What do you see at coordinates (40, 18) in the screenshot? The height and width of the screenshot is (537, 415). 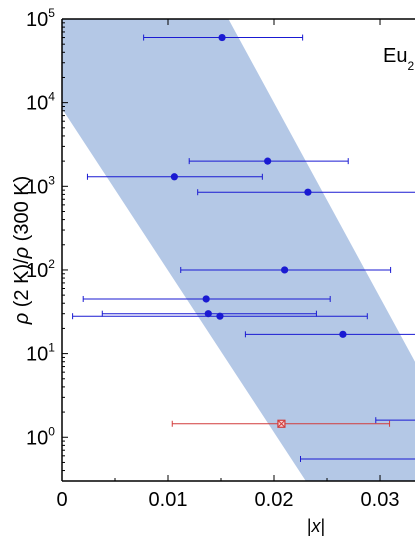 I see `y-tick-label: 10⁵` at bounding box center [40, 18].